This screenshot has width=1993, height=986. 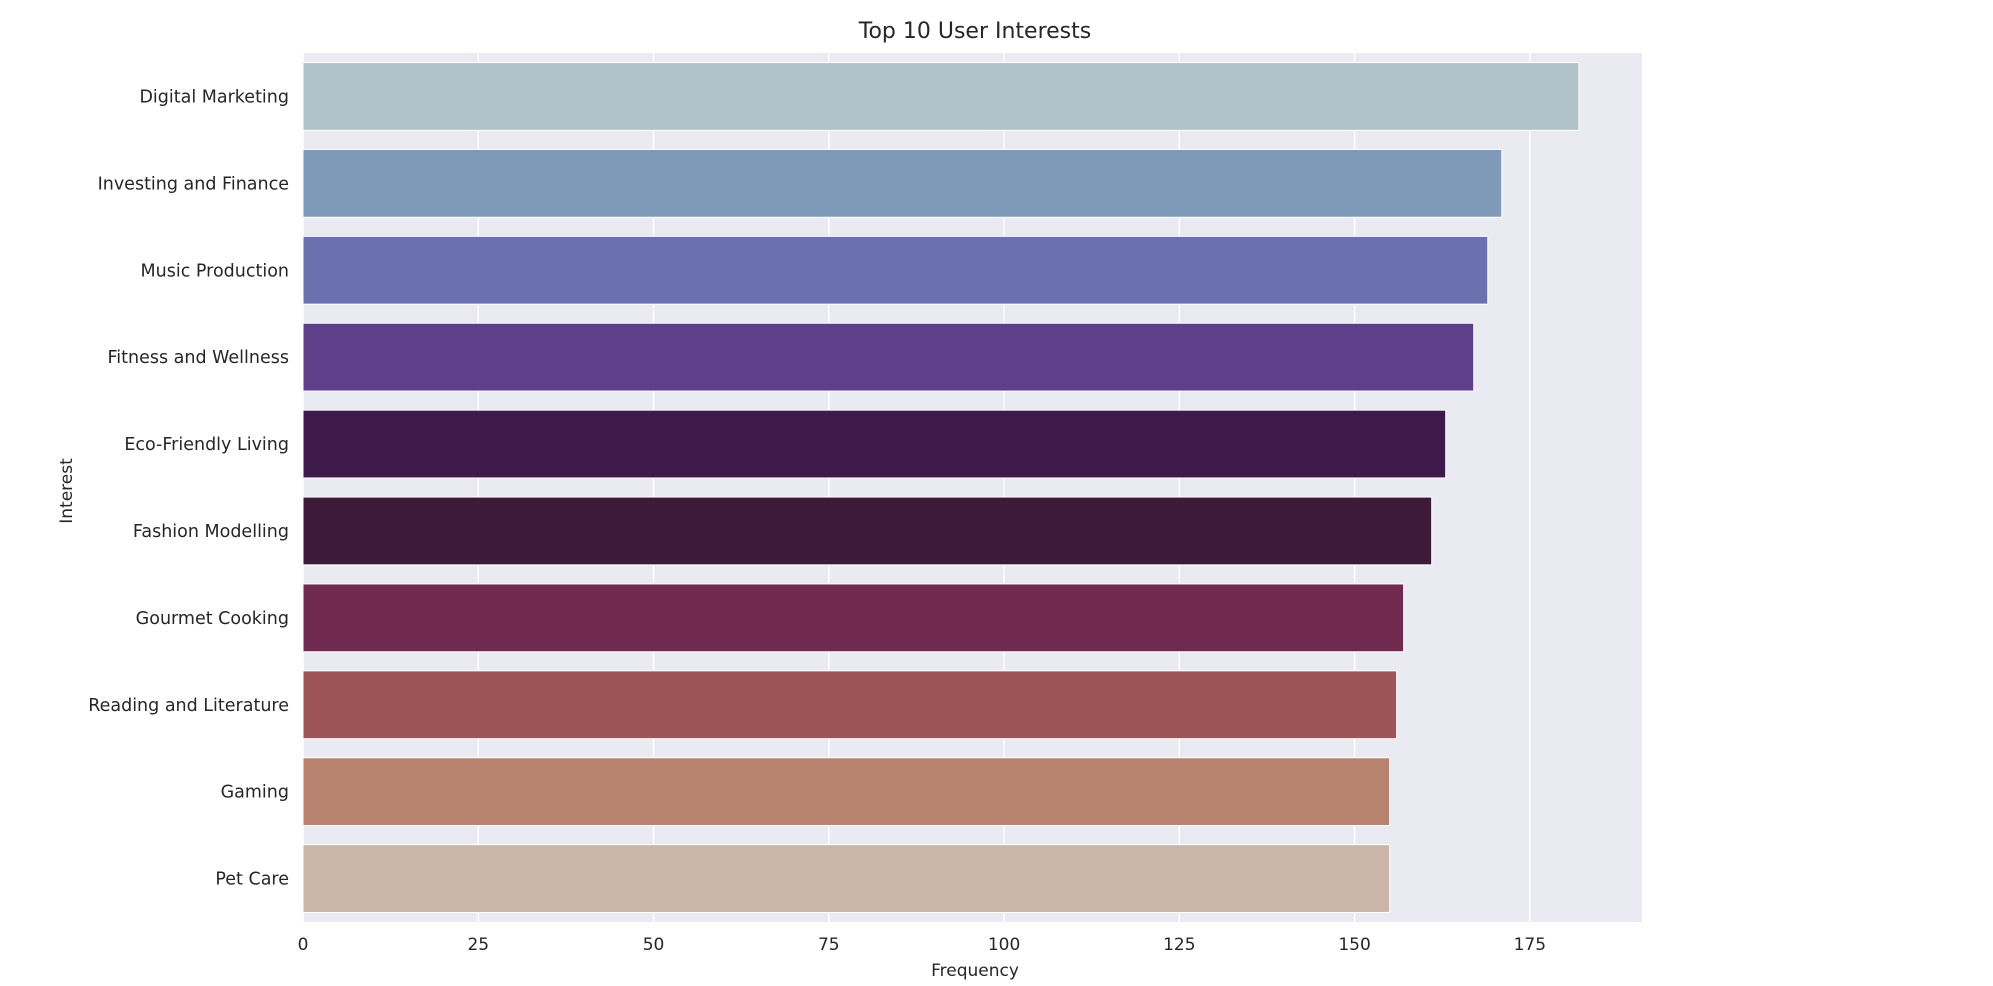 What do you see at coordinates (1179, 945) in the screenshot?
I see `x-tick-label: 125` at bounding box center [1179, 945].